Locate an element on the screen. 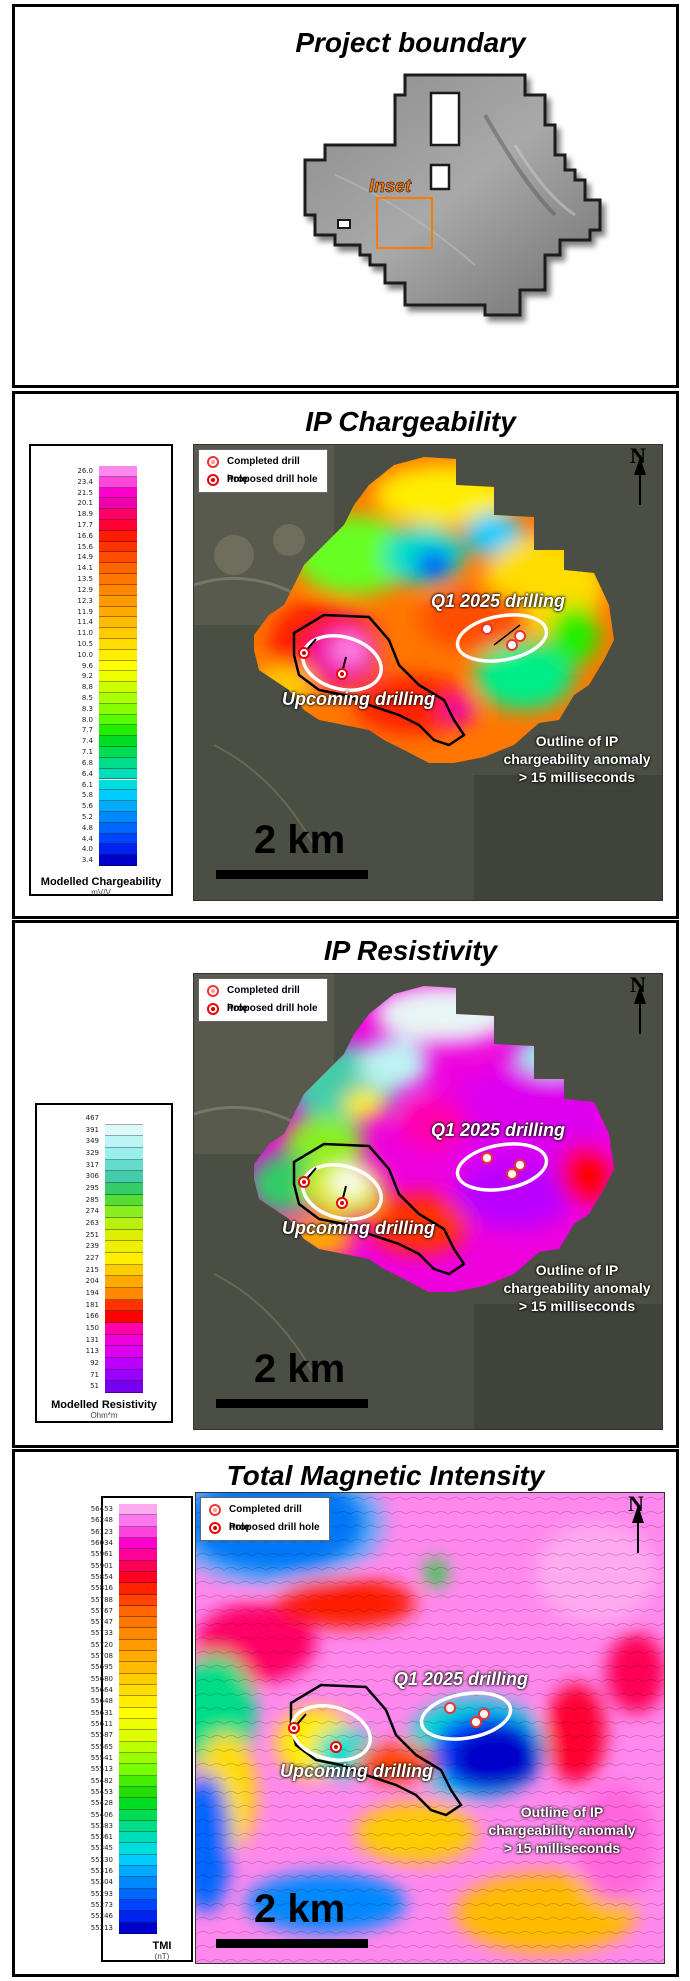 The image size is (690, 1981). legend-value: 17.7 is located at coordinates (85, 525).